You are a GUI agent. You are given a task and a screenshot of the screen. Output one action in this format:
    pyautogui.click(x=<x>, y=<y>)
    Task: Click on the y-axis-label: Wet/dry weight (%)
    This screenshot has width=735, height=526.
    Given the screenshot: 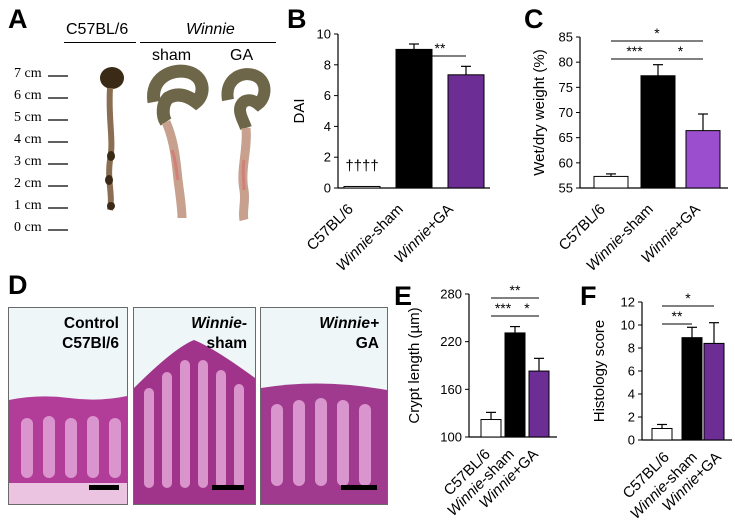 What is the action you would take?
    pyautogui.click(x=539, y=112)
    